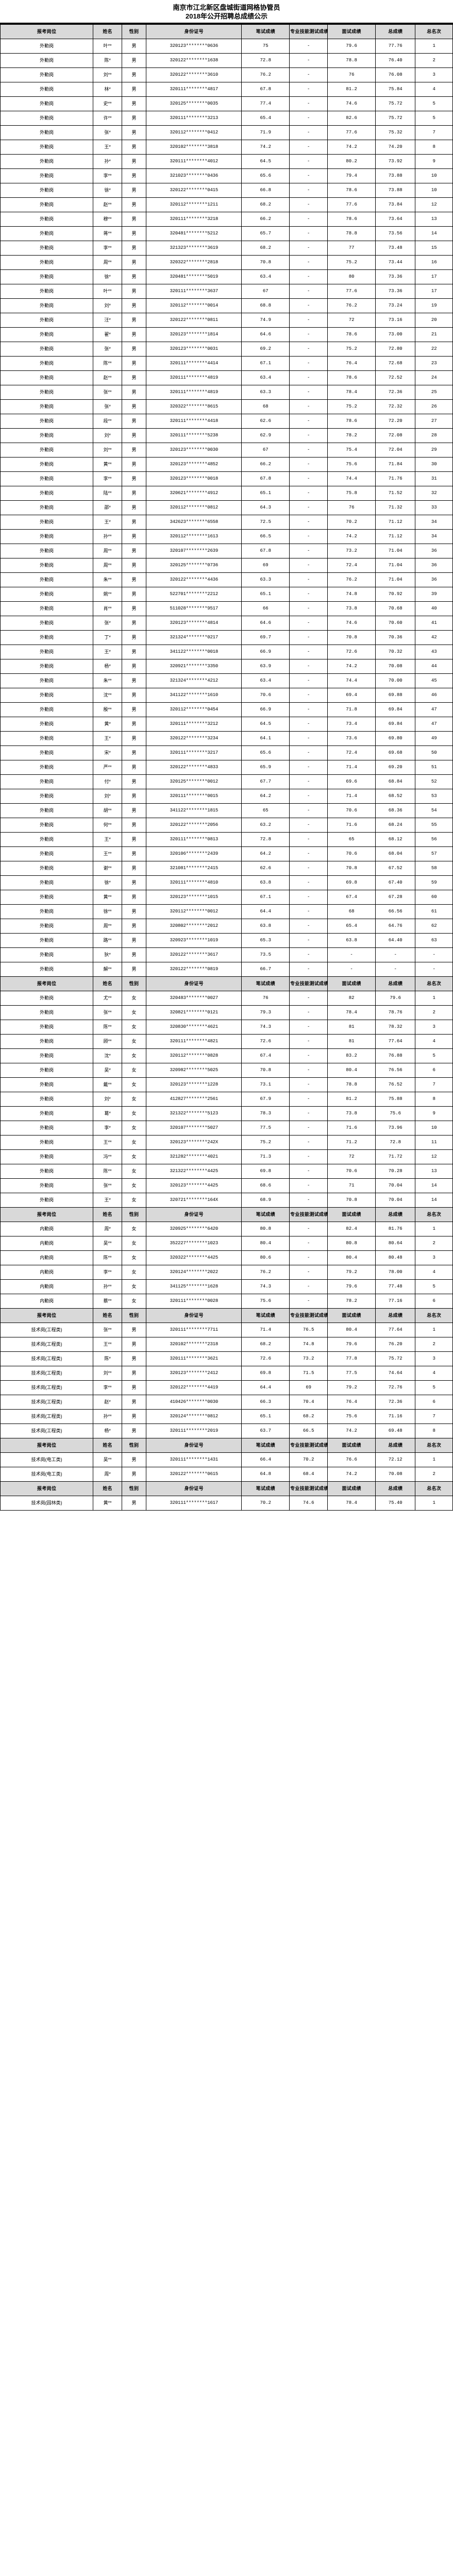  Describe the element at coordinates (107, 1503) in the screenshot. I see `cell-name: 黄**` at that location.